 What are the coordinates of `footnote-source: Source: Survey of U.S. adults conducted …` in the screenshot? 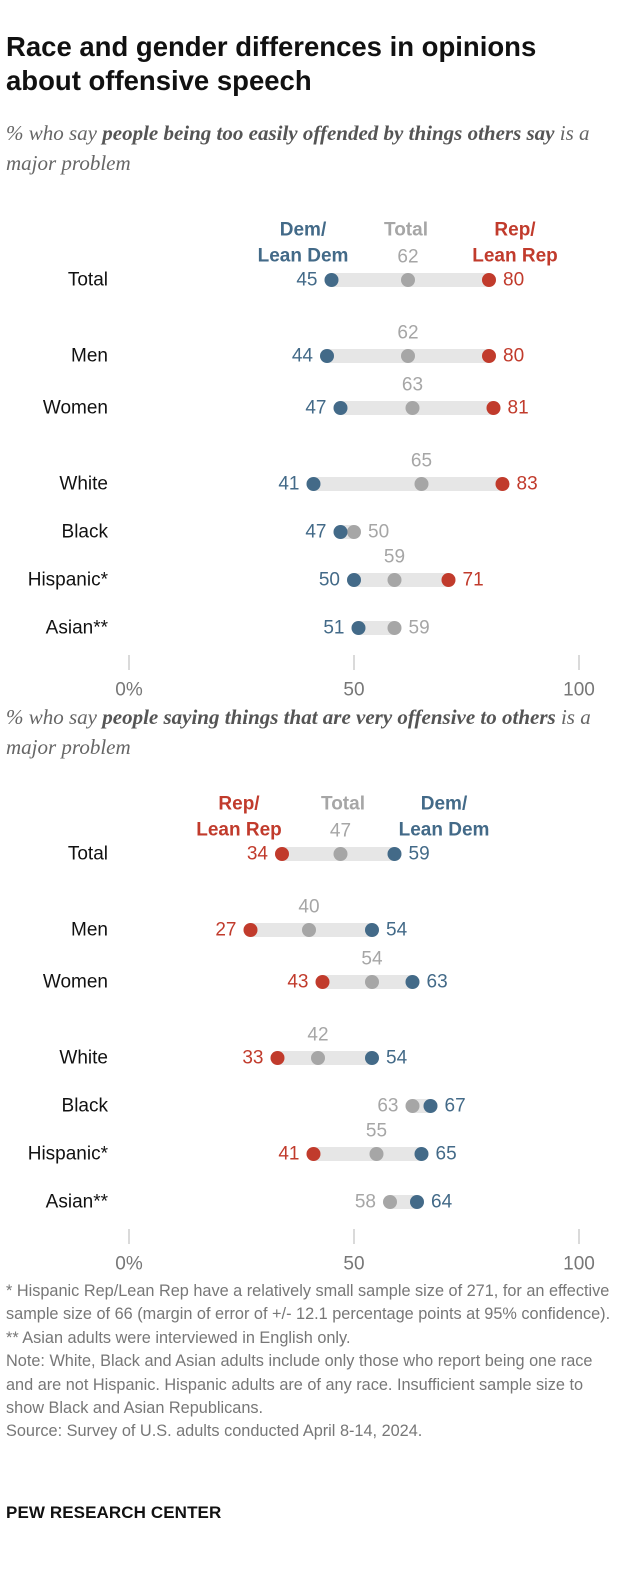 It's located at (214, 1431).